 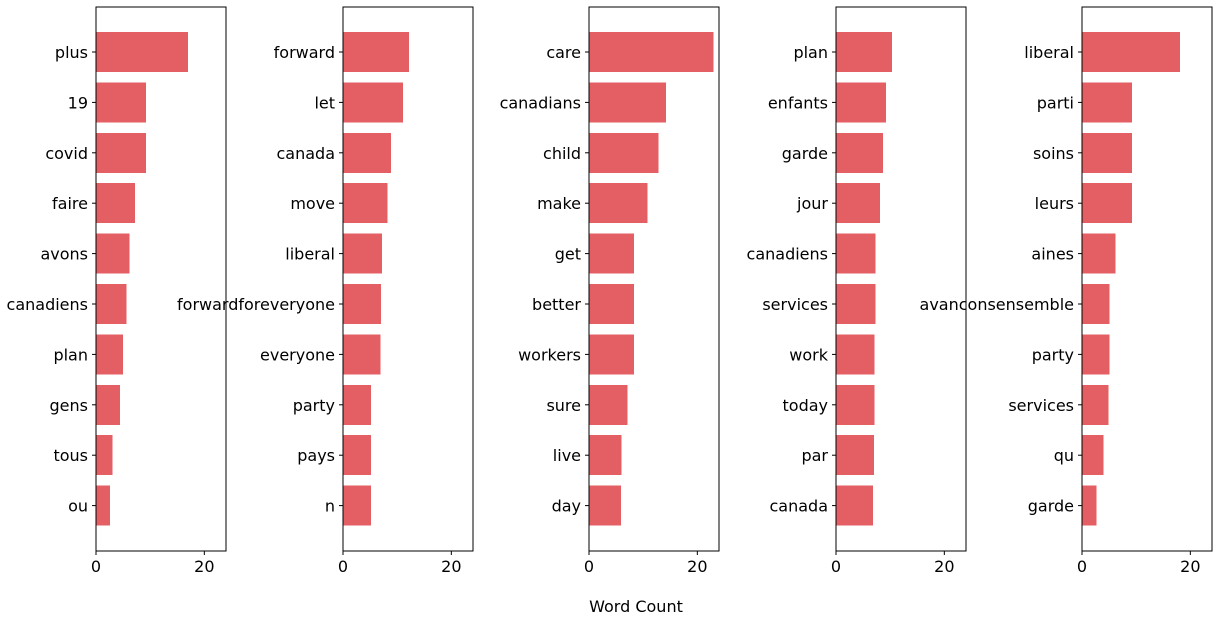 I want to click on category-label: everyone, so click(x=297, y=354).